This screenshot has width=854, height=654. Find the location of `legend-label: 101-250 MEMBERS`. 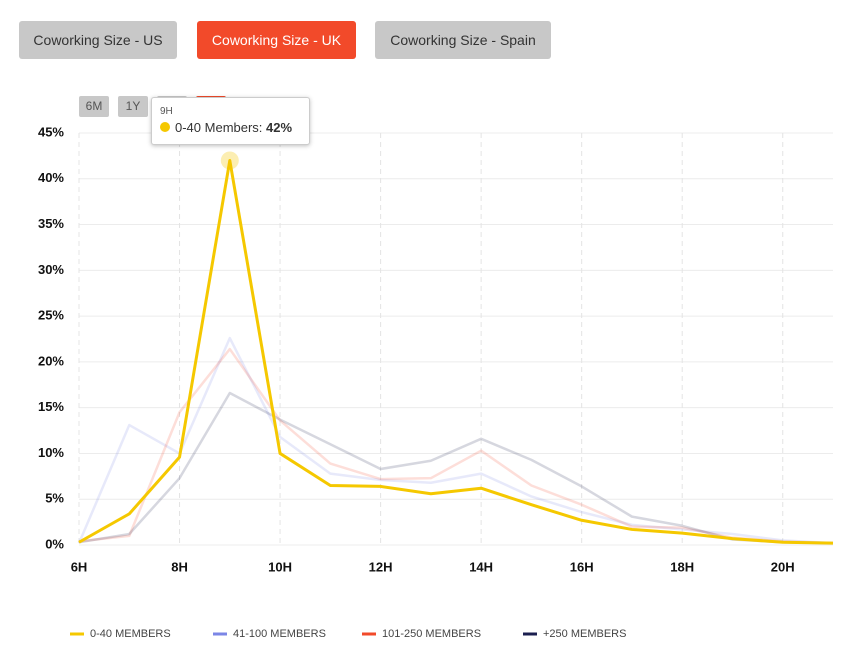

legend-label: 101-250 MEMBERS is located at coordinates (431, 634).